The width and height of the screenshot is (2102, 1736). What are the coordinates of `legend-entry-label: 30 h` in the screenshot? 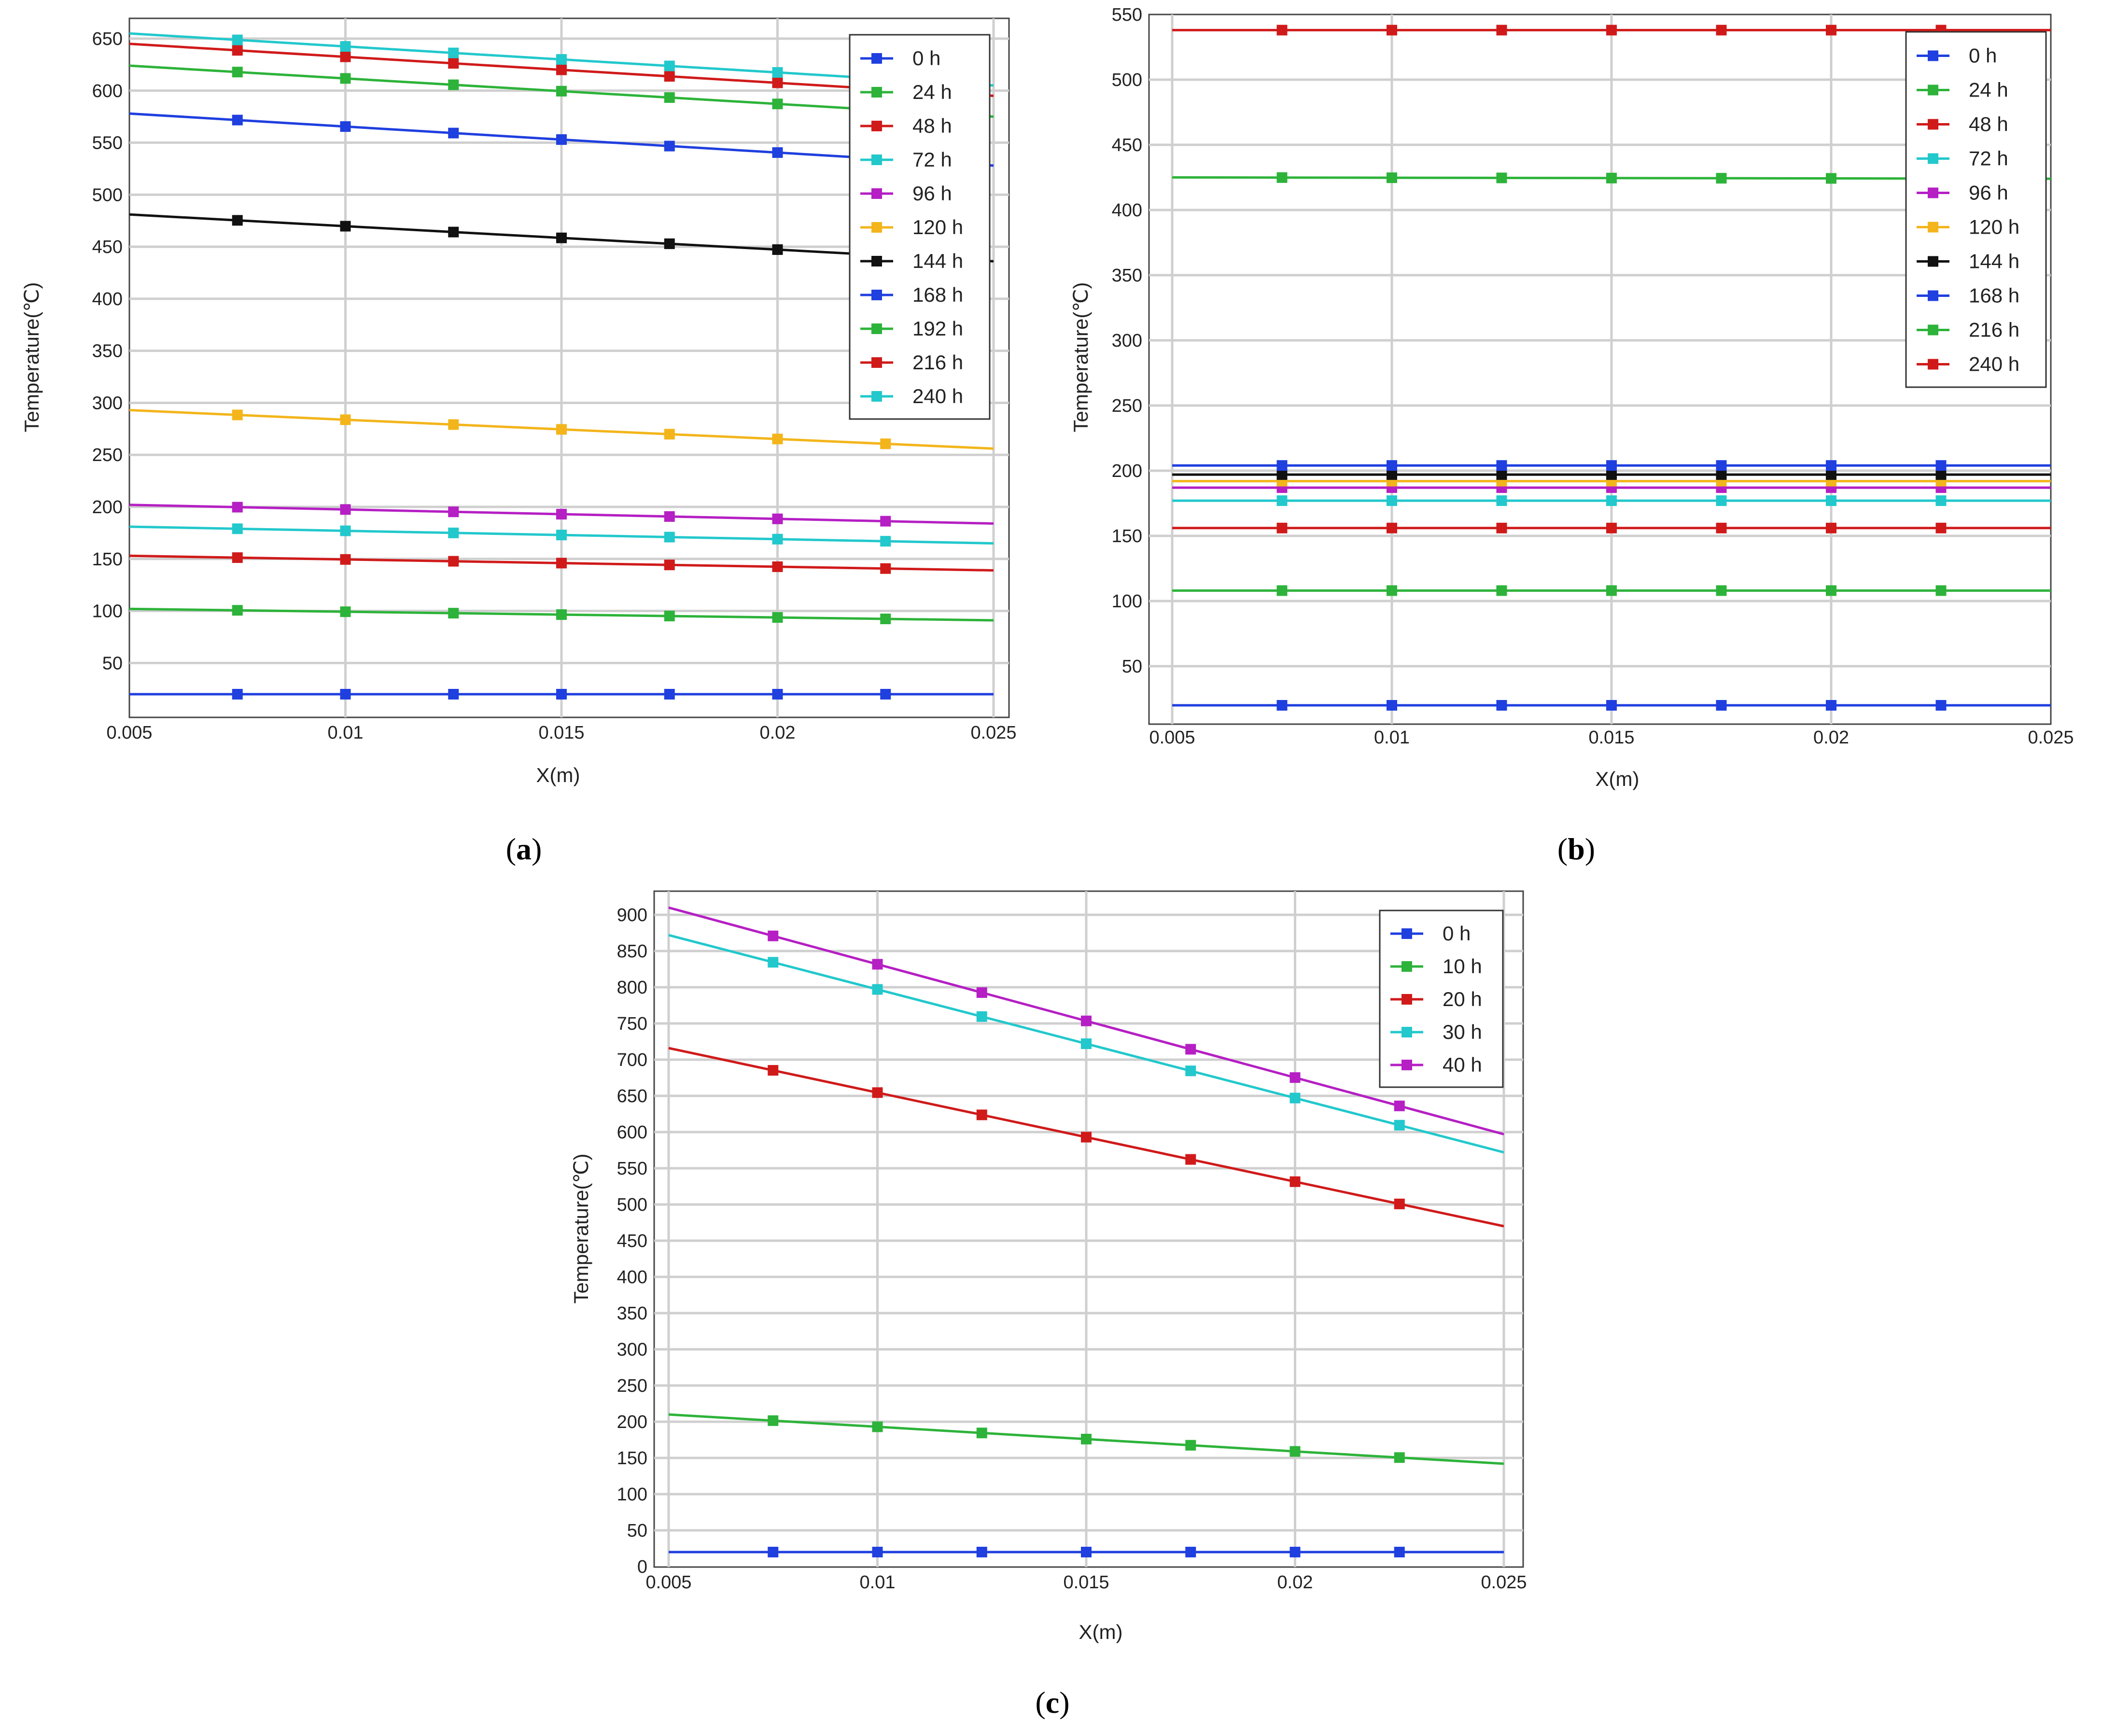 It's located at (1462, 1032).